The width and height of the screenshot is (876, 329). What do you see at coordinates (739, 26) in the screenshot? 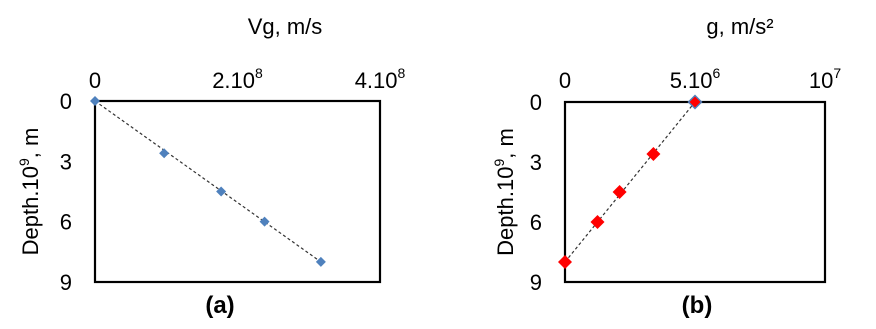
I see `x-axis-title: g, m/s²` at bounding box center [739, 26].